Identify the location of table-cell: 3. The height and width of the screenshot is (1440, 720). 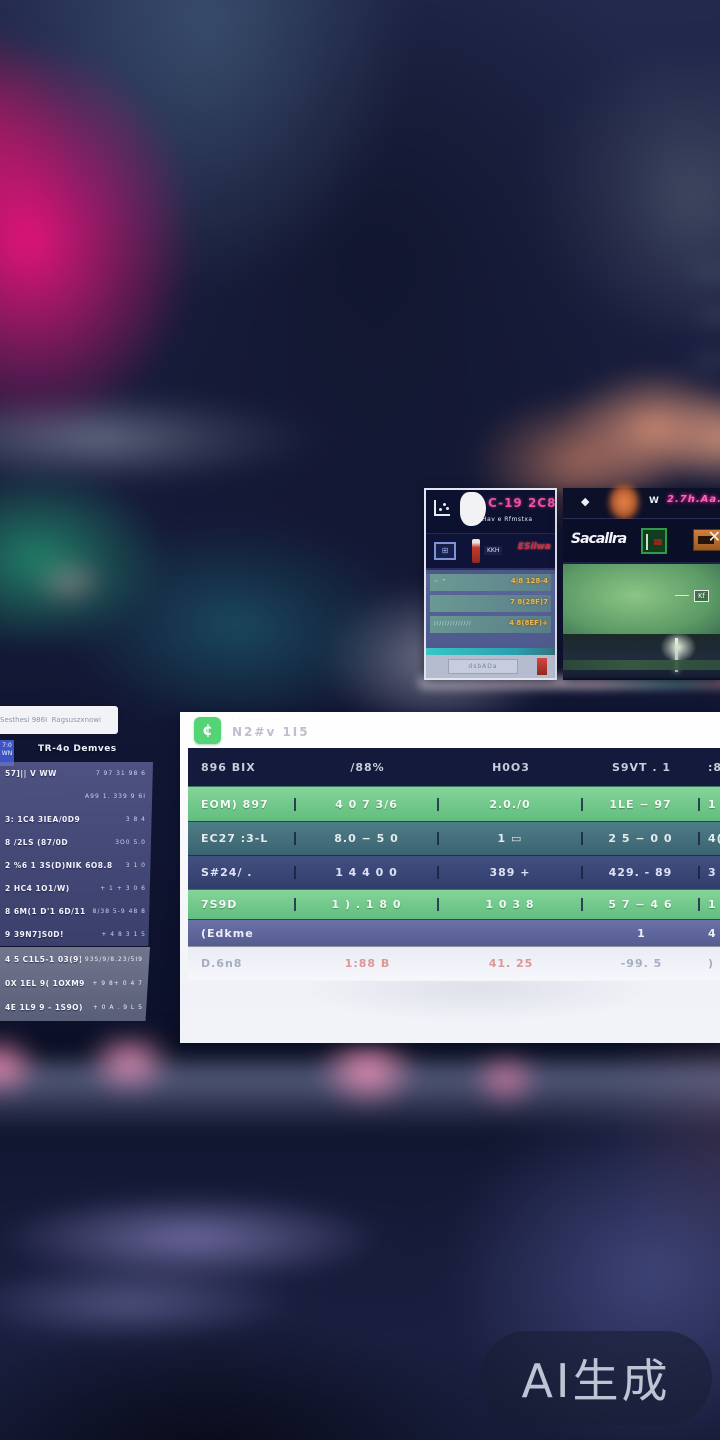
(712, 872).